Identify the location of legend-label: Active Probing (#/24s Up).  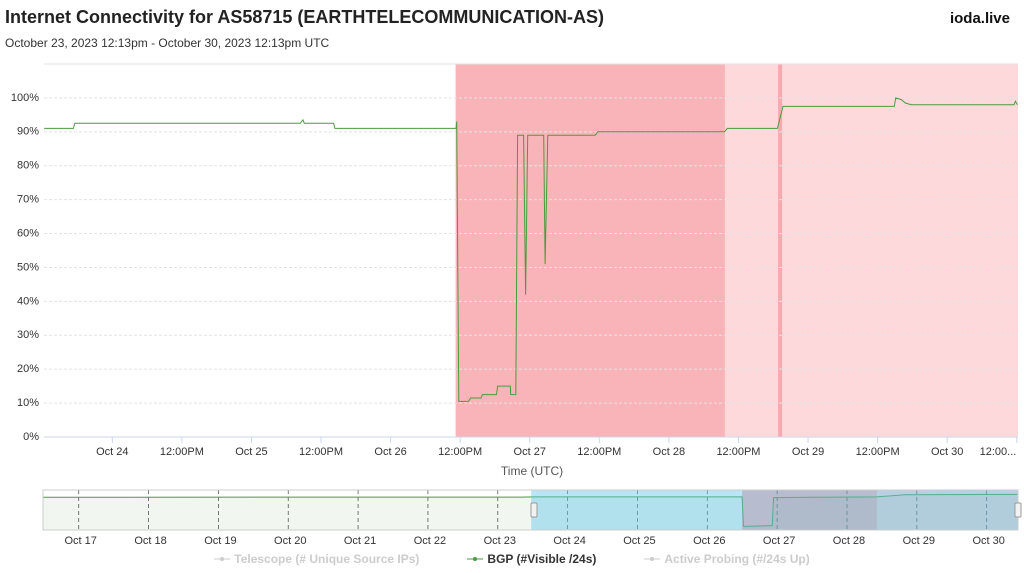
(737, 559).